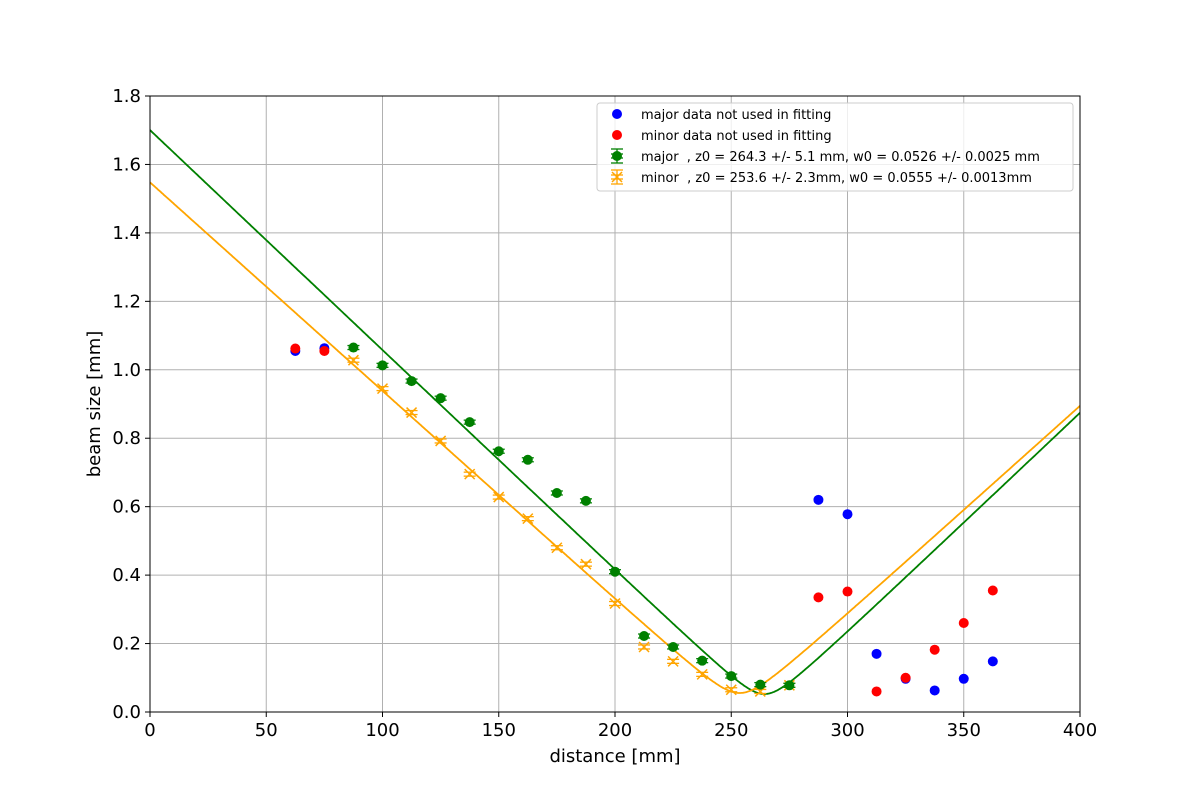 The height and width of the screenshot is (805, 1200). I want to click on x-axis-label: distance [mm], so click(614, 756).